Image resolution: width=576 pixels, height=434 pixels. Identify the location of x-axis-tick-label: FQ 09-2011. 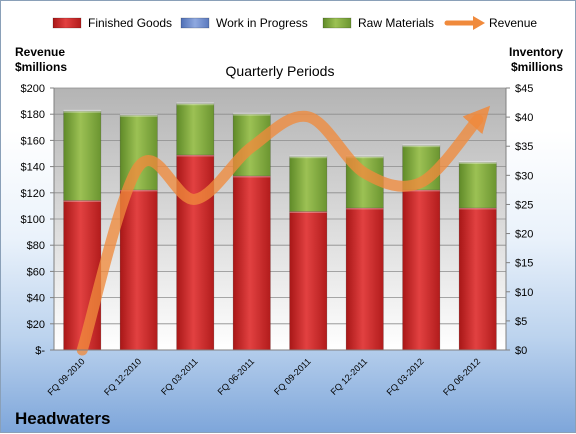
(292, 376).